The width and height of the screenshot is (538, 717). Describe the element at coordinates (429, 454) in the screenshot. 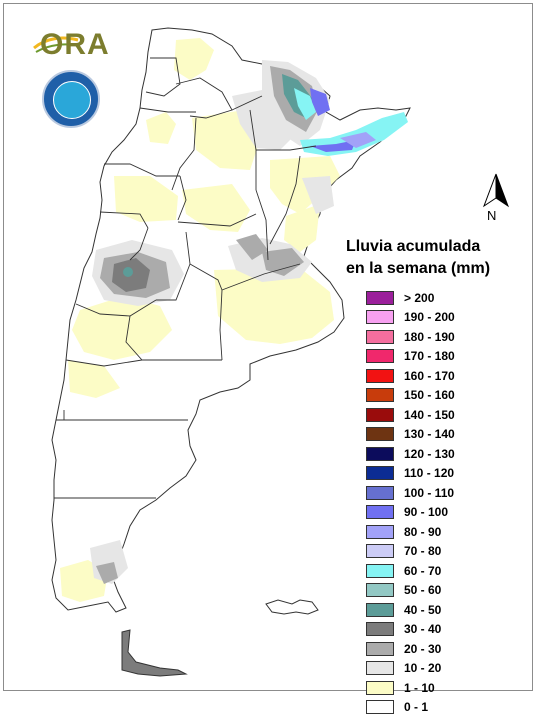

I see `legend-label: 120 - 130` at that location.